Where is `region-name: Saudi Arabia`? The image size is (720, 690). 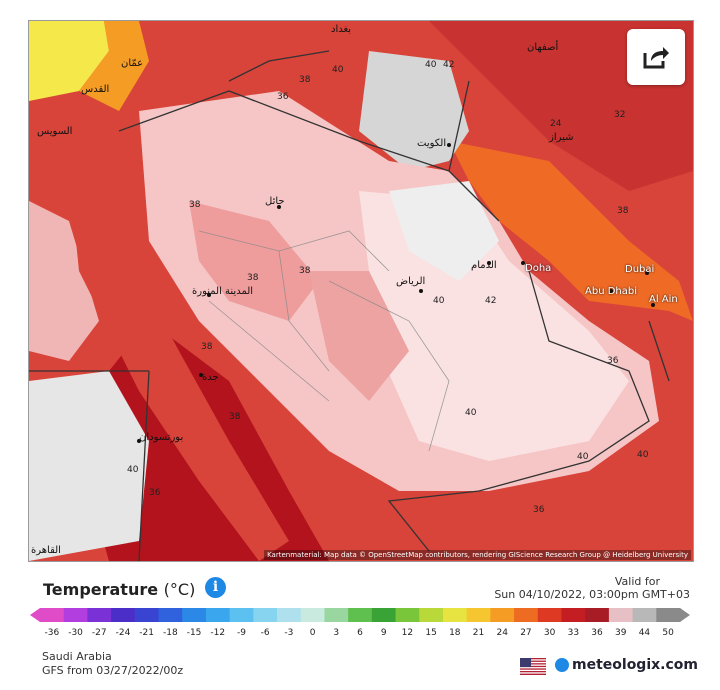
region-name: Saudi Arabia is located at coordinates (77, 656).